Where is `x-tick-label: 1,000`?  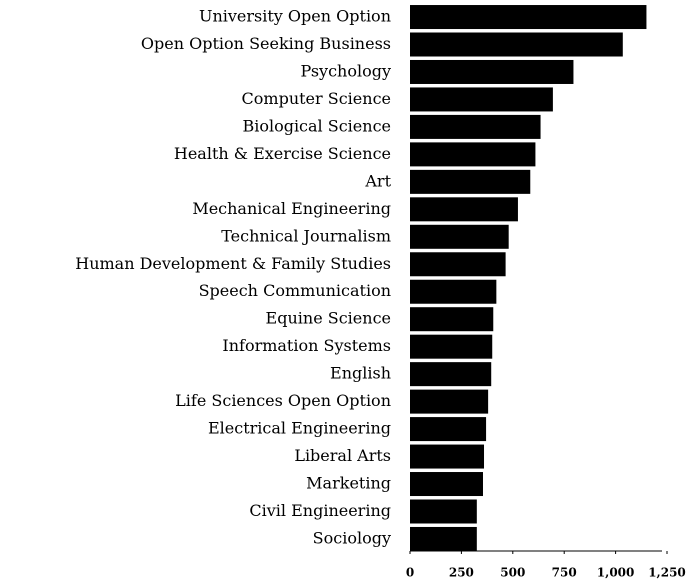 x-tick-label: 1,000 is located at coordinates (616, 573).